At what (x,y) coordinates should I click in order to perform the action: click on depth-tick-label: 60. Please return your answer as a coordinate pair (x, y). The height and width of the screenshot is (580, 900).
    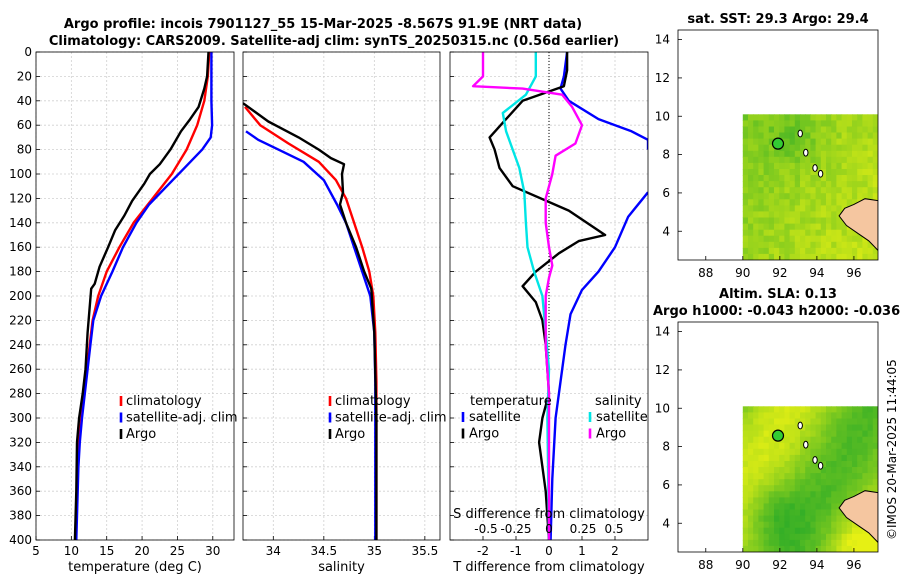
    Looking at the image, I should click on (24, 125).